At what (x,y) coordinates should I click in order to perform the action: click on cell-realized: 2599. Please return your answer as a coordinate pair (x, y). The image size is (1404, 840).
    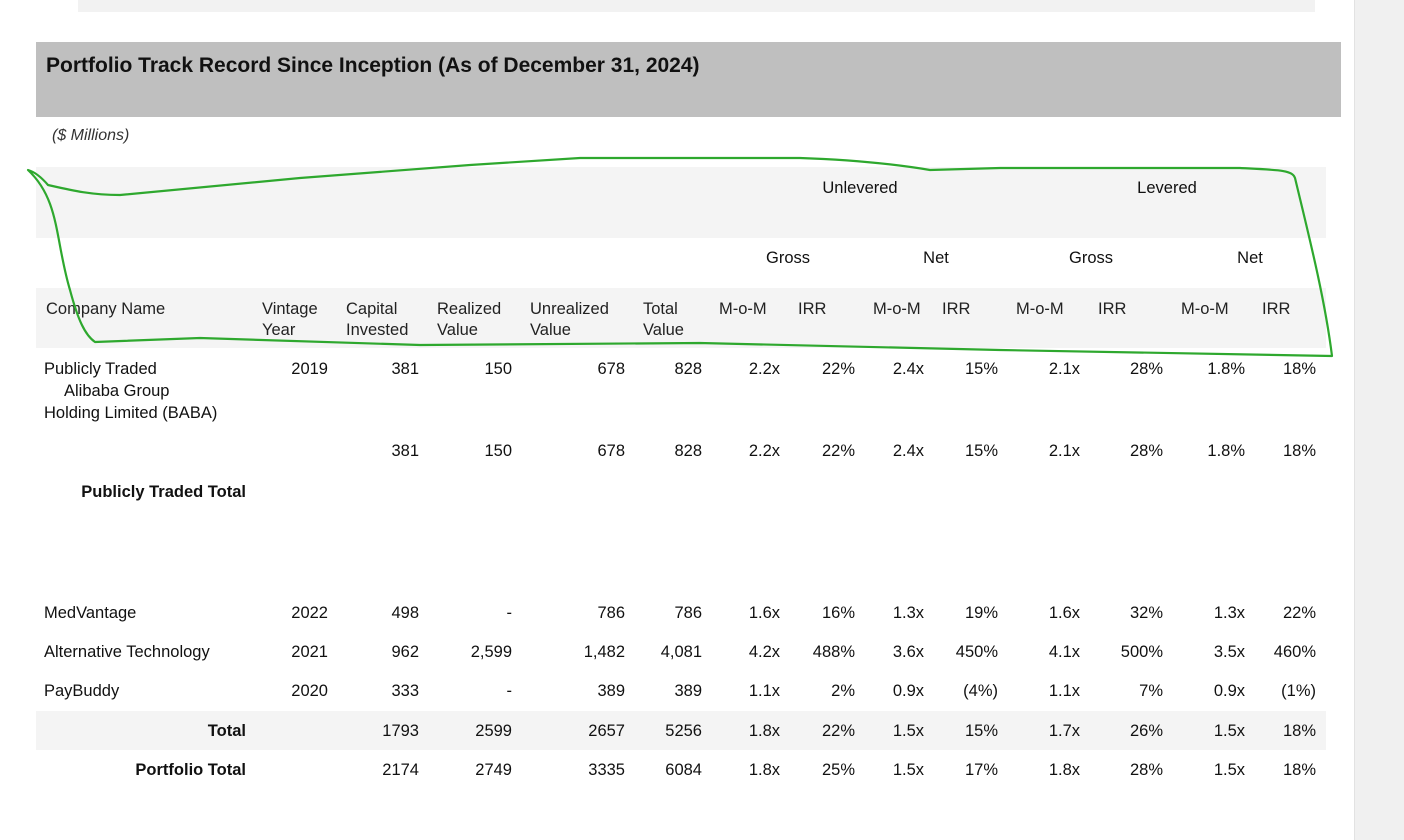
    Looking at the image, I should click on (493, 731).